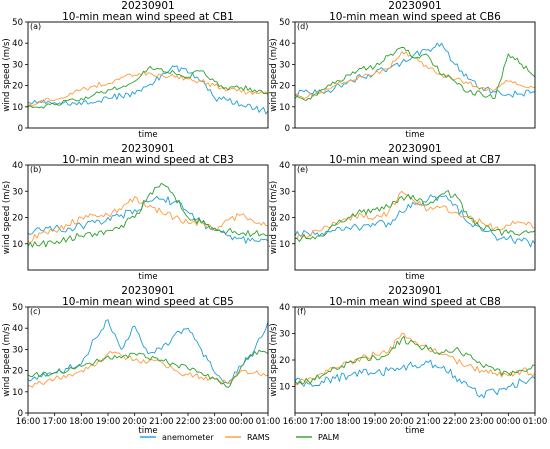  What do you see at coordinates (161, 422) in the screenshot?
I see `x-tick-label: 21:00` at bounding box center [161, 422].